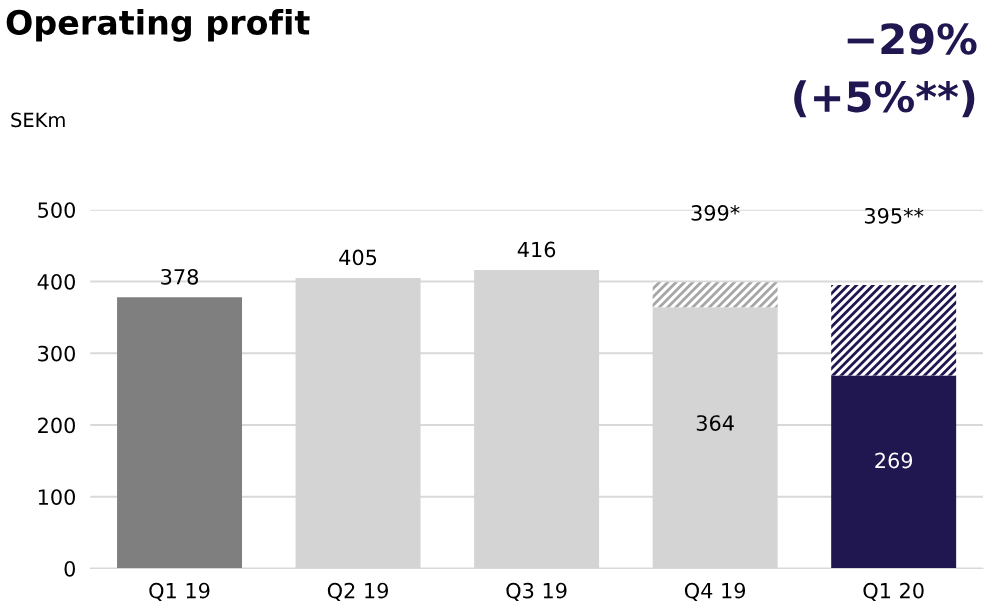 The width and height of the screenshot is (1003, 608). I want to click on y-tick-label: 300, so click(56, 353).